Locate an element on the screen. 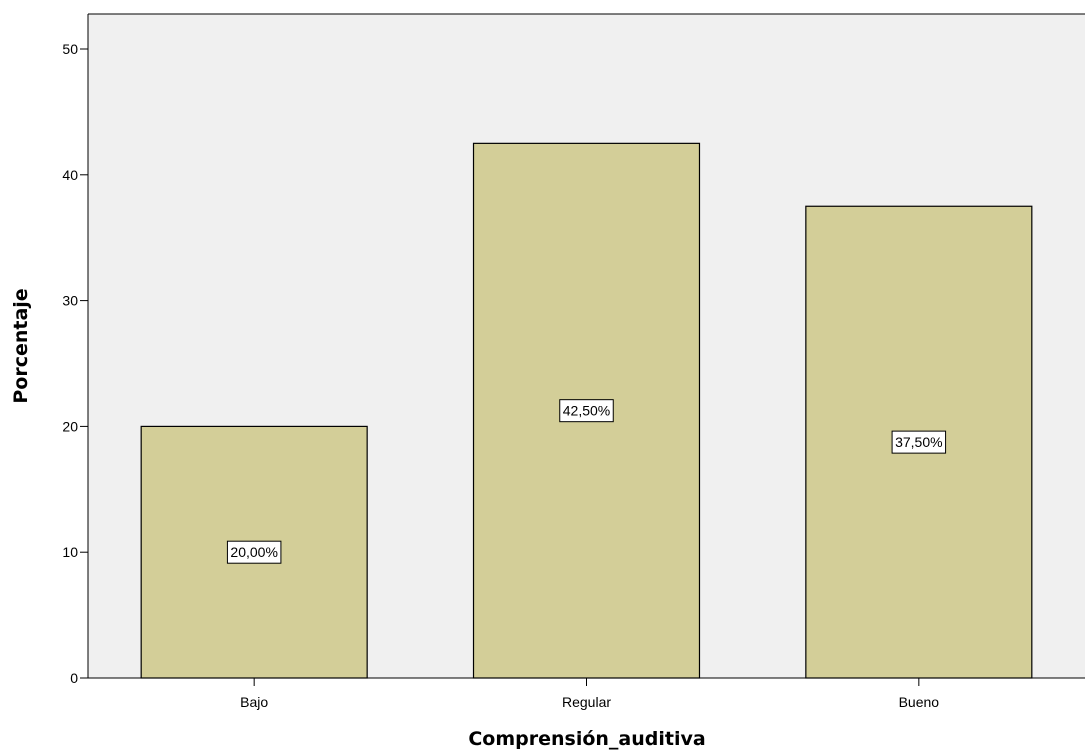  y-ticks-layer: 0 10 20 30 40 50 is located at coordinates (75, 363).